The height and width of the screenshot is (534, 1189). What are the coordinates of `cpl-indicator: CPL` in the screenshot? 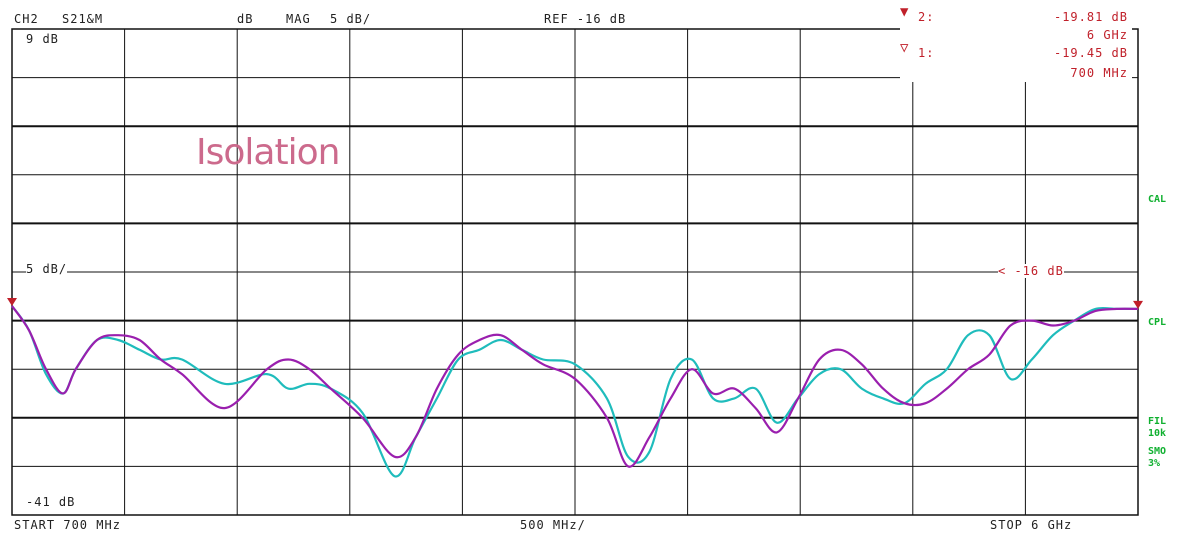 It's located at (1157, 322).